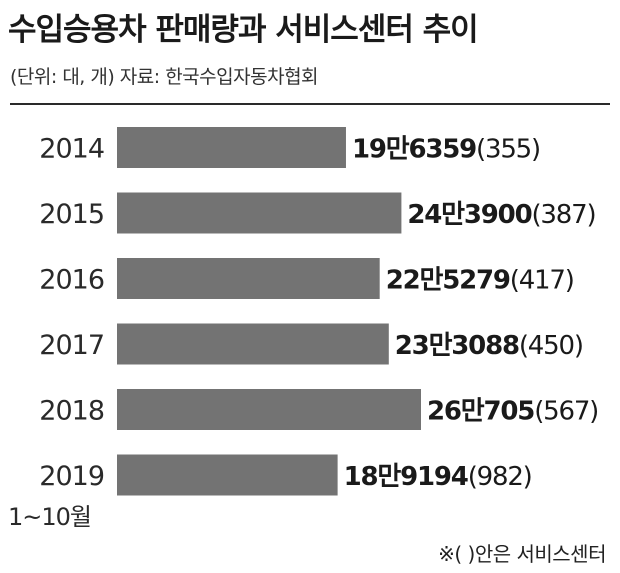 The image size is (620, 573). I want to click on data-label: 19만6359(355), so click(446, 150).